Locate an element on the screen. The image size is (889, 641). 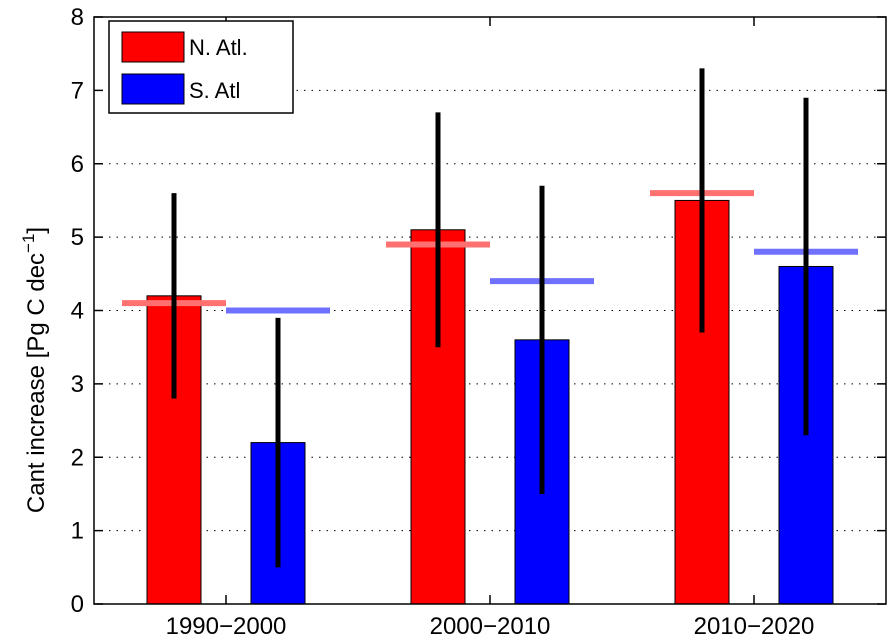
y-tick-label: 2 is located at coordinates (77, 457).